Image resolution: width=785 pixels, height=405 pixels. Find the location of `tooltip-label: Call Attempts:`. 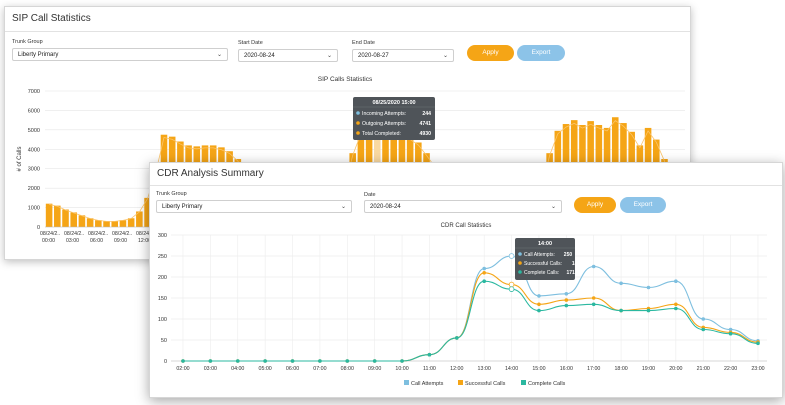

tooltip-label: Call Attempts: is located at coordinates (539, 255).